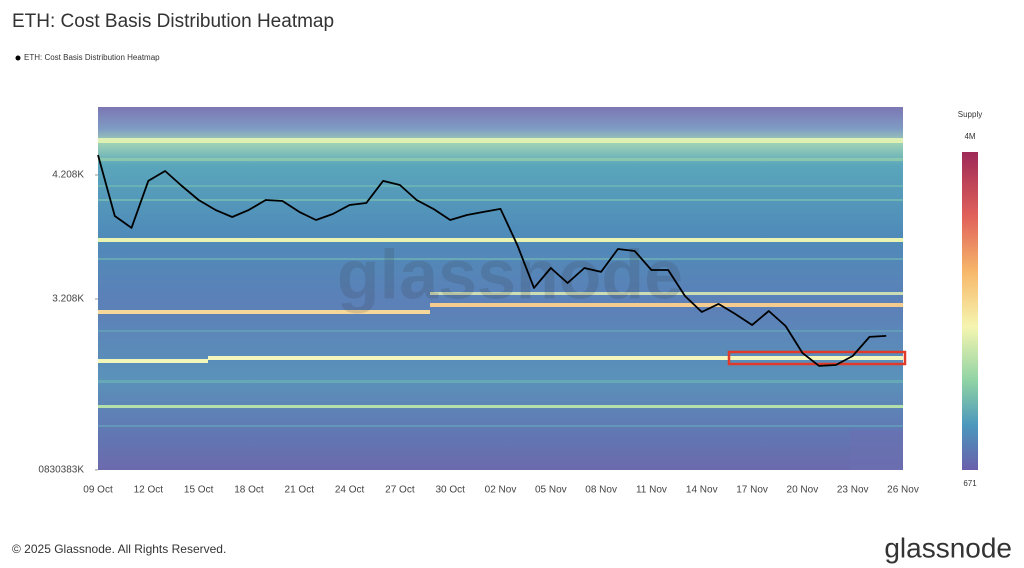  I want to click on x-tick-label: 23 Nov, so click(853, 490).